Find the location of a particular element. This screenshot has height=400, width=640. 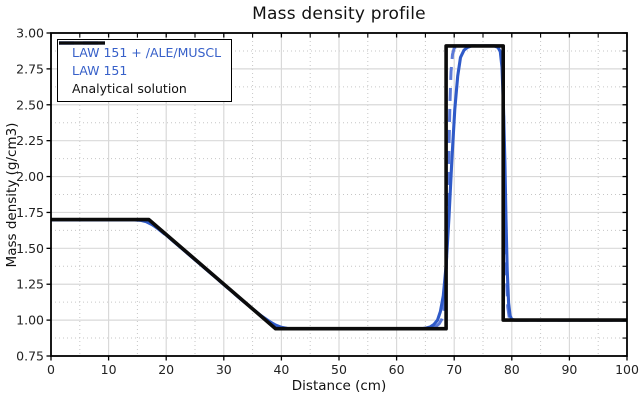

x-axis-label: Distance (cm) is located at coordinates (339, 386).